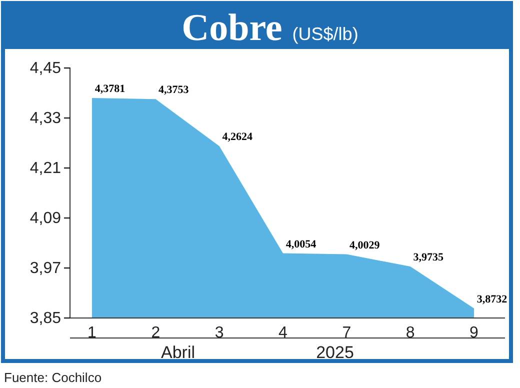 Image resolution: width=520 pixels, height=388 pixels. What do you see at coordinates (174, 90) in the screenshot?
I see `data-label: 4,3753` at bounding box center [174, 90].